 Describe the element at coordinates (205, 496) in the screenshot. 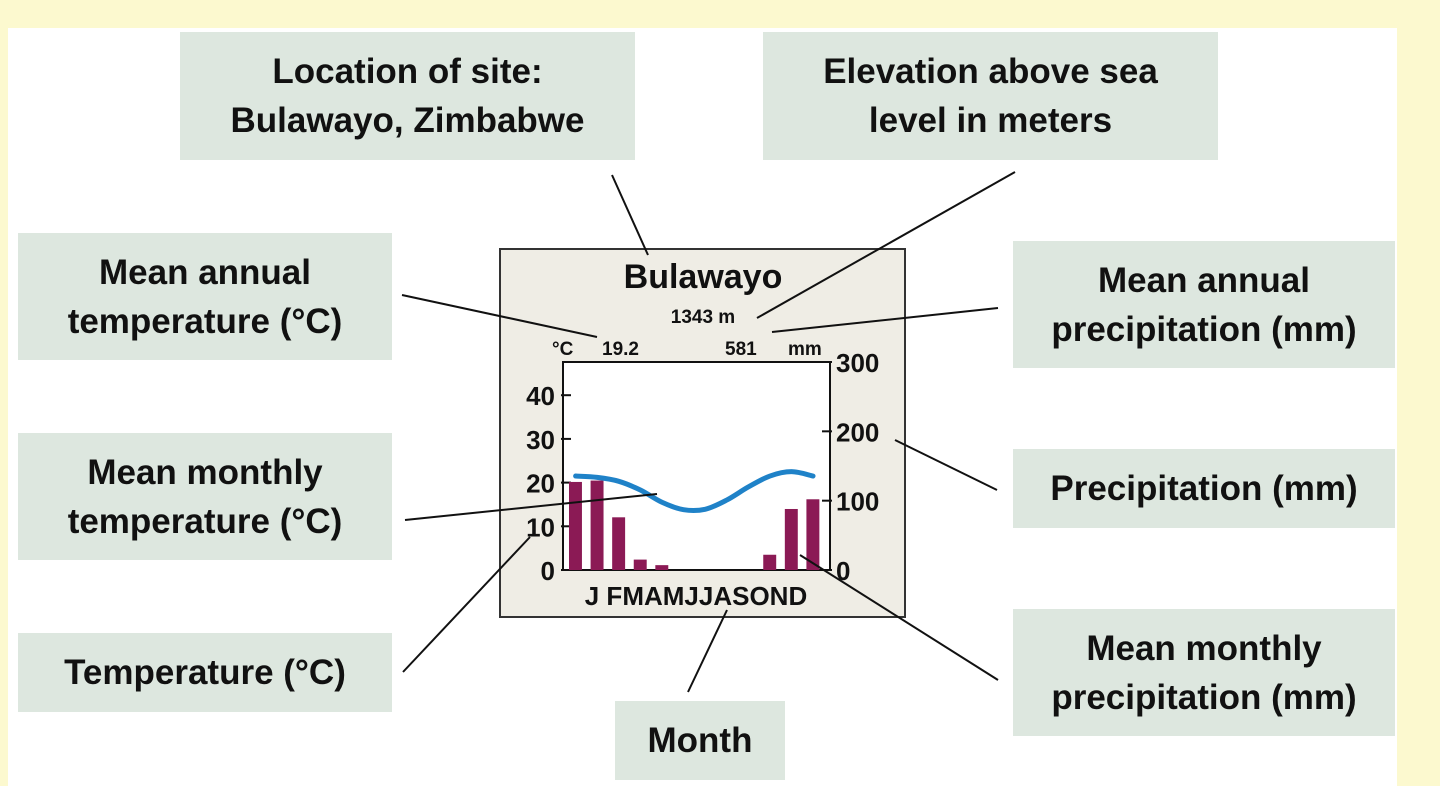

I see `label-mean-monthly-temperature: Mean monthly temperature (°C)` at that location.